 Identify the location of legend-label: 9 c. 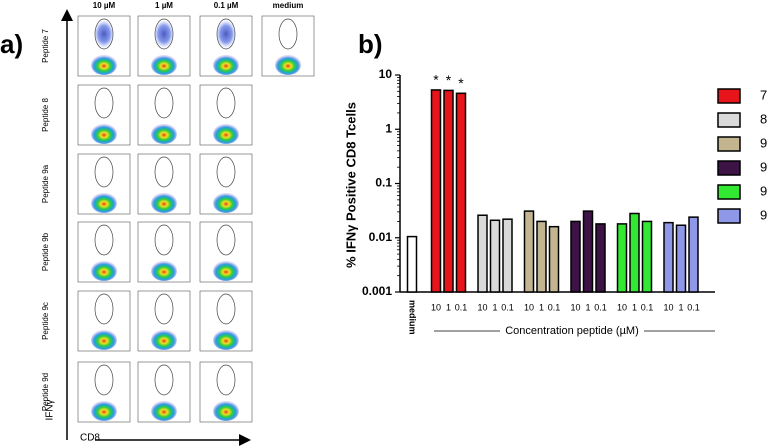
(765, 190).